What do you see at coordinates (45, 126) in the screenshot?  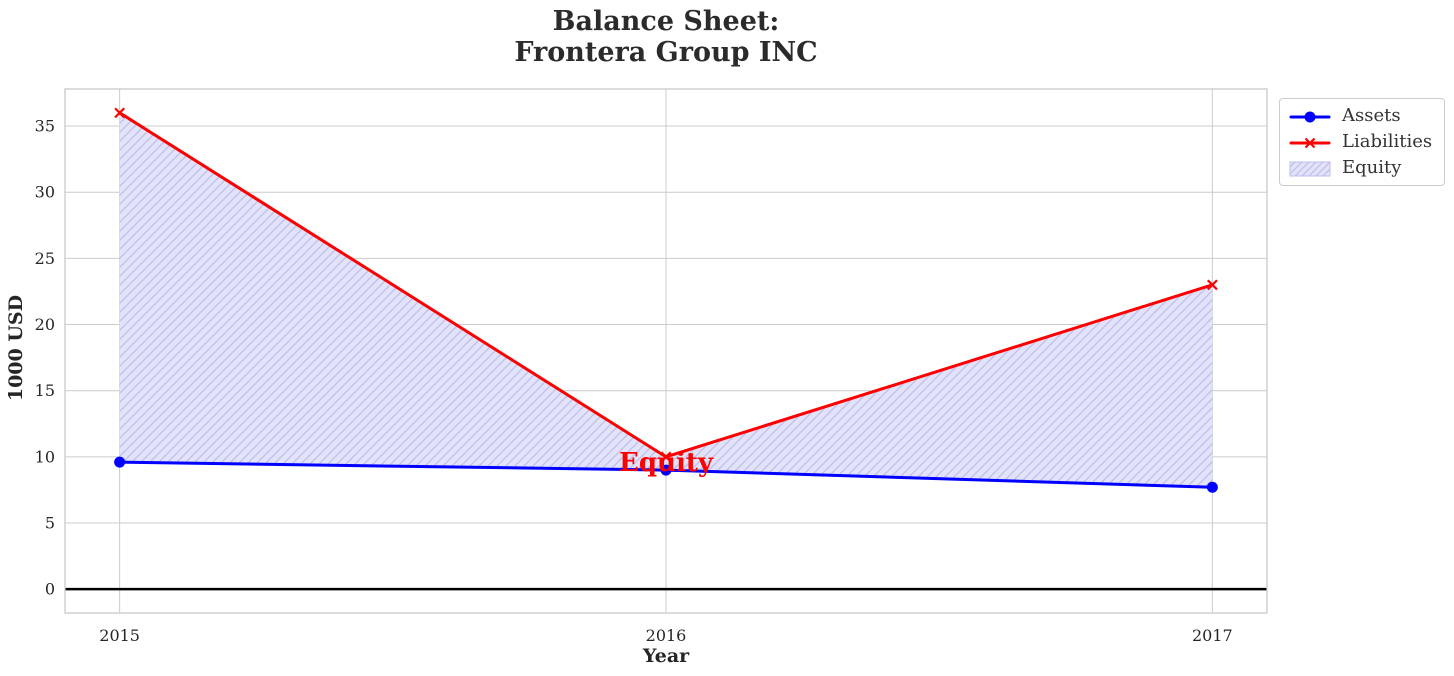 I see `y-tick-label: 35` at bounding box center [45, 126].